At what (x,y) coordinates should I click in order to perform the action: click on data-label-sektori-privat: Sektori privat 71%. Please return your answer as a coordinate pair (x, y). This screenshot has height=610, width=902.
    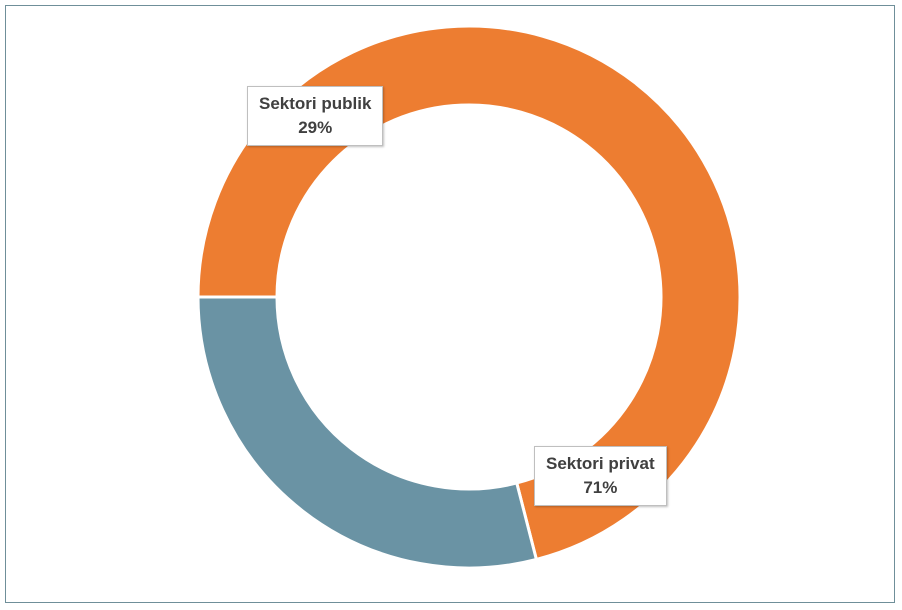
    Looking at the image, I should click on (600, 476).